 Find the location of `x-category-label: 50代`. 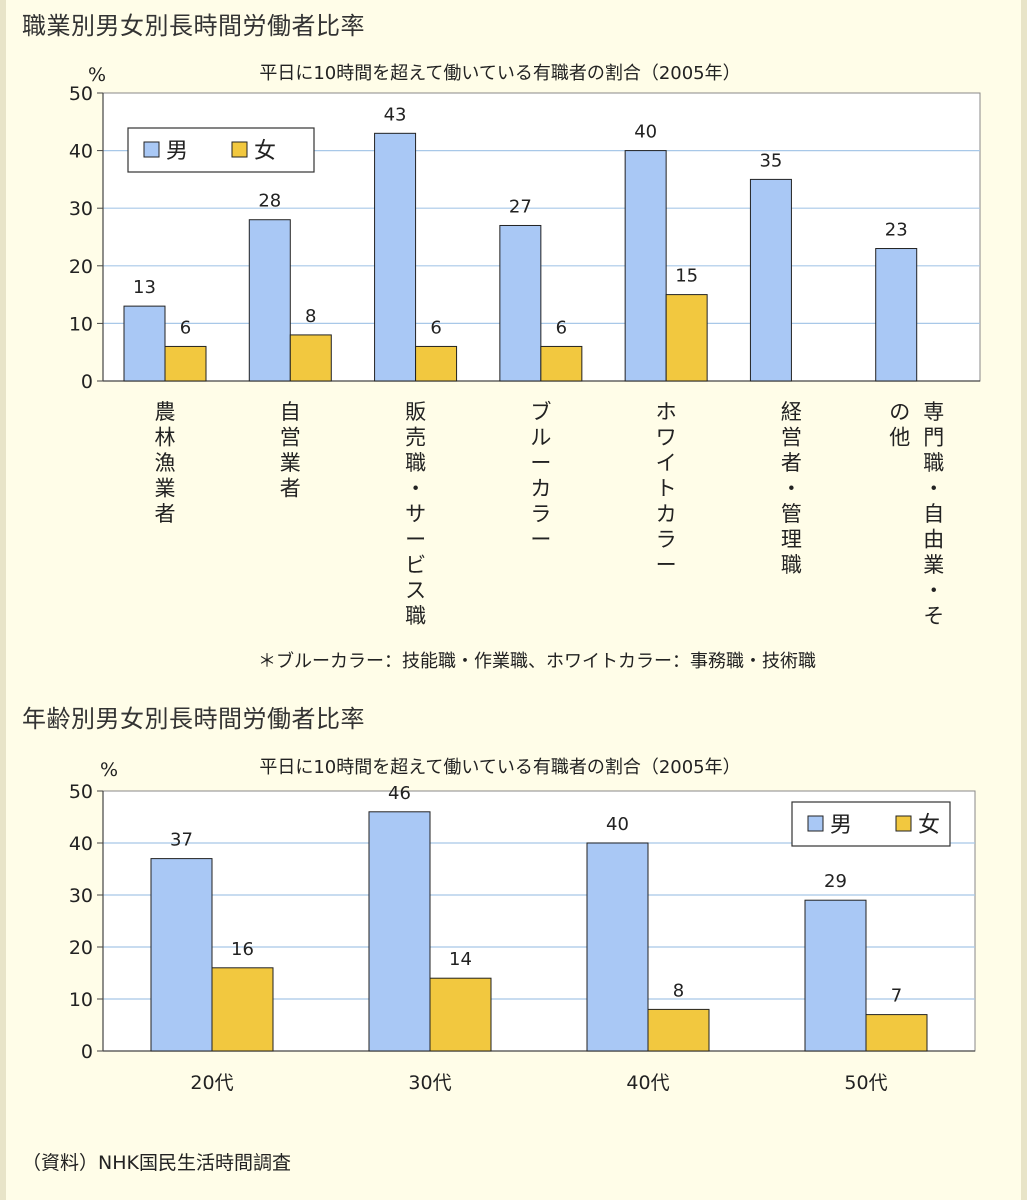

x-category-label: 50代 is located at coordinates (865, 1083).